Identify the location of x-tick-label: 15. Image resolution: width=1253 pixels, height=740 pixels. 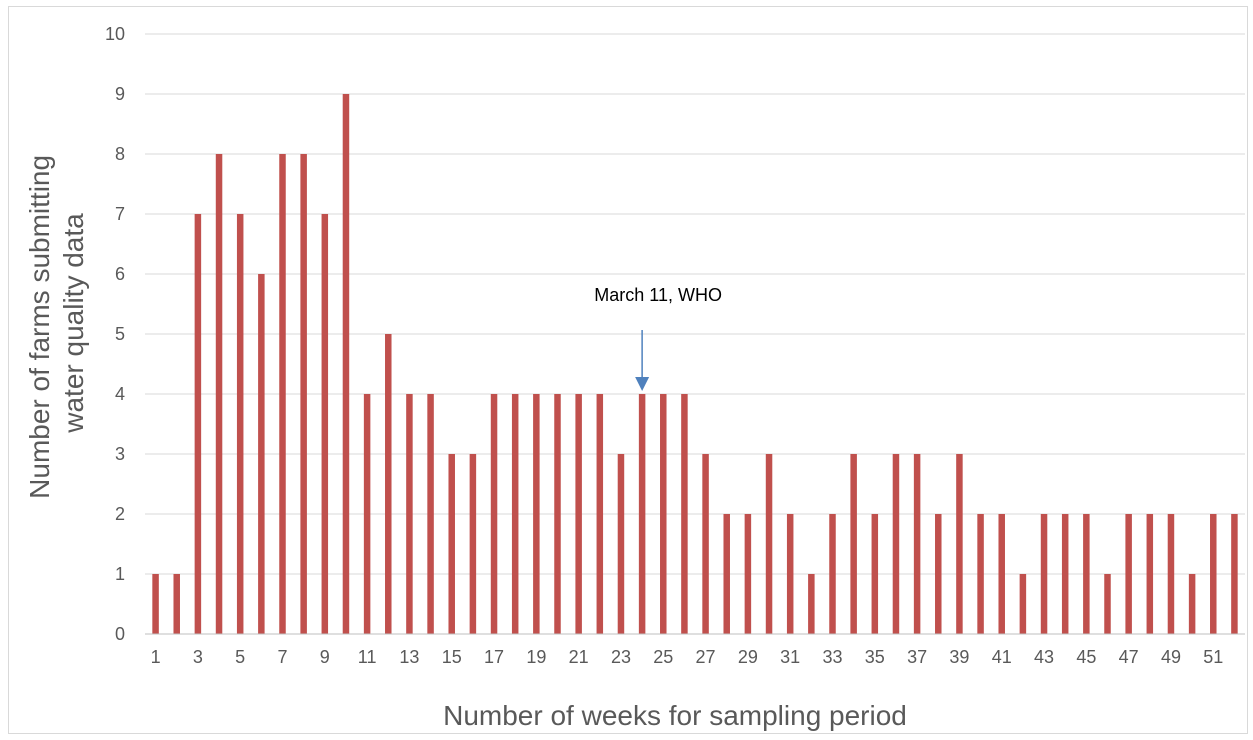
(452, 657).